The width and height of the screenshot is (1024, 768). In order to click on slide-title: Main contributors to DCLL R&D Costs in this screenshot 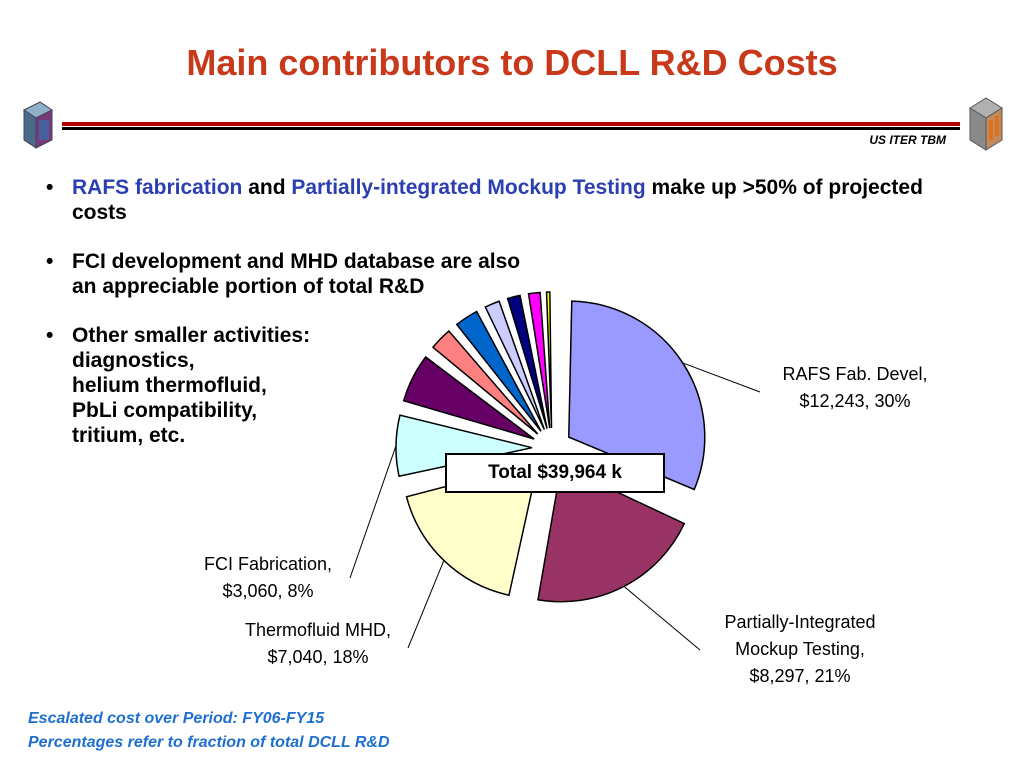, I will do `click(512, 62)`.